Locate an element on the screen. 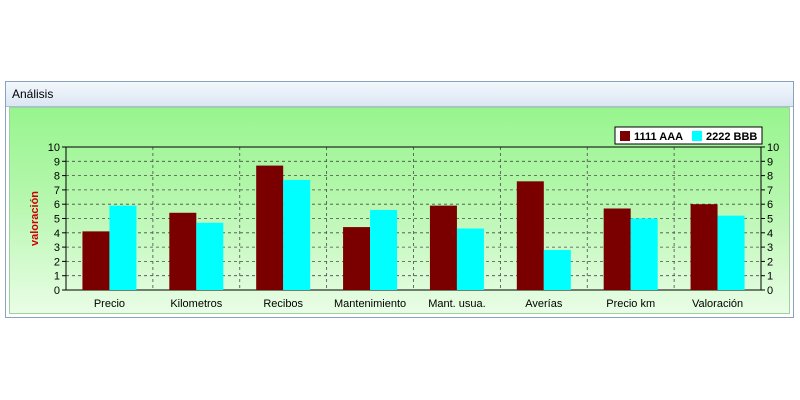 The height and width of the screenshot is (400, 800). x-tick-label: Recibos is located at coordinates (283, 304).